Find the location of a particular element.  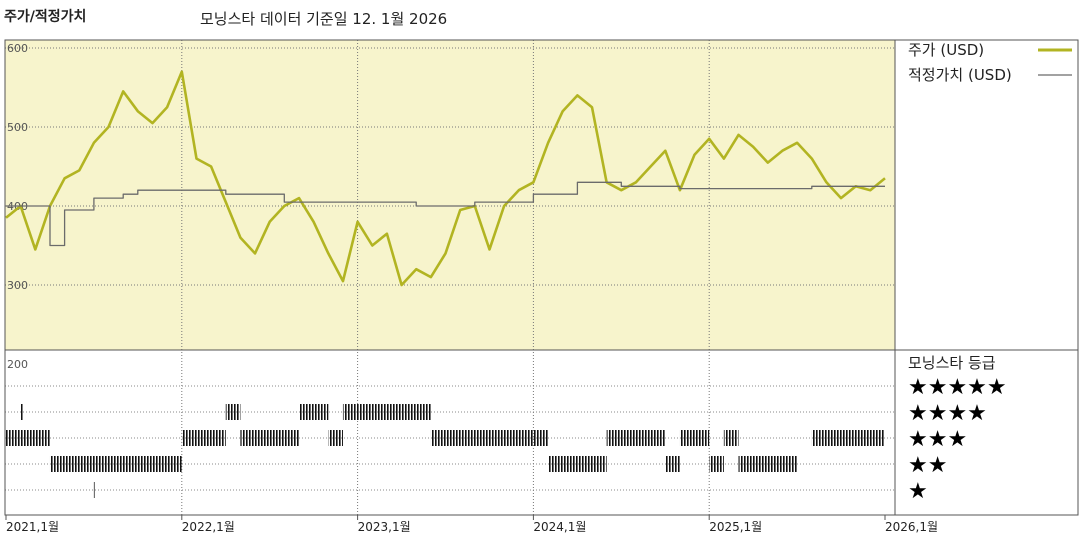

x-tick-label-5: 2026,1월 is located at coordinates (911, 527).